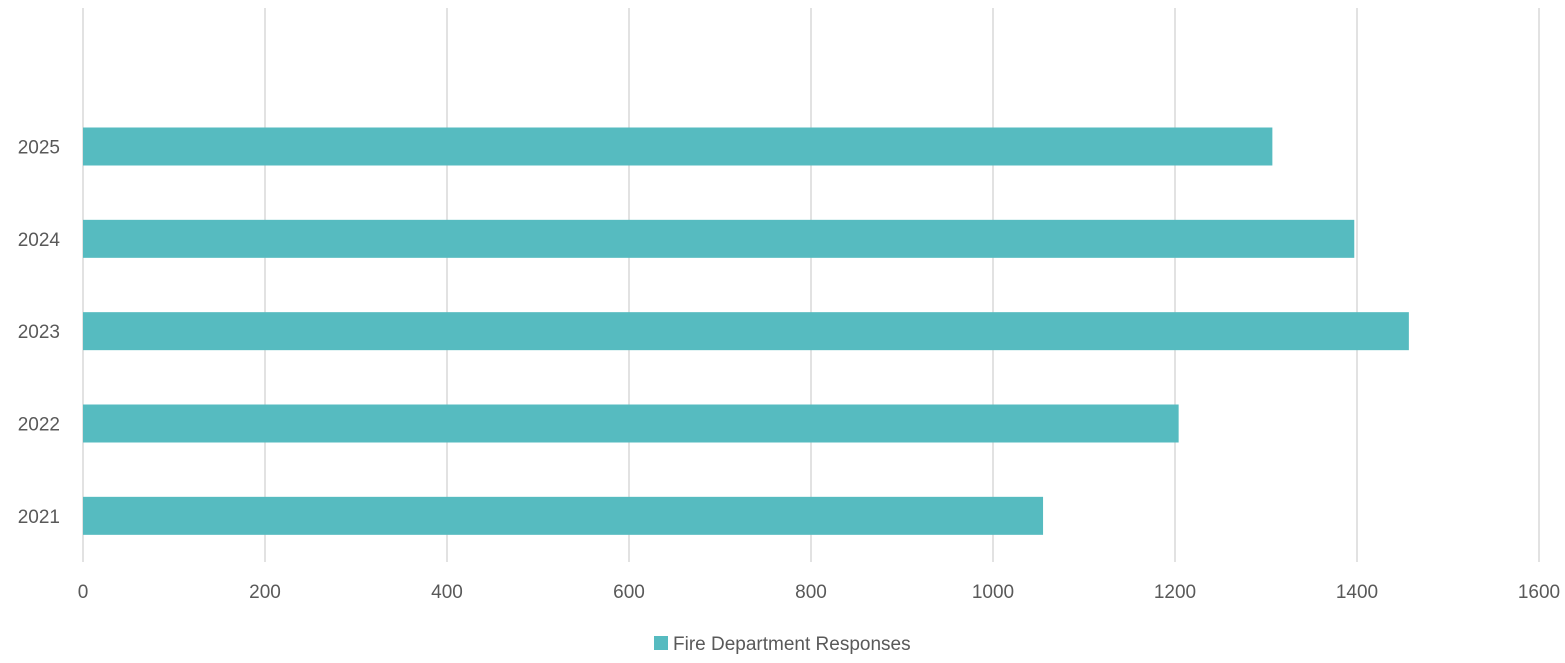 The image size is (1565, 663). I want to click on legend-label: Fire Department Responses, so click(792, 644).